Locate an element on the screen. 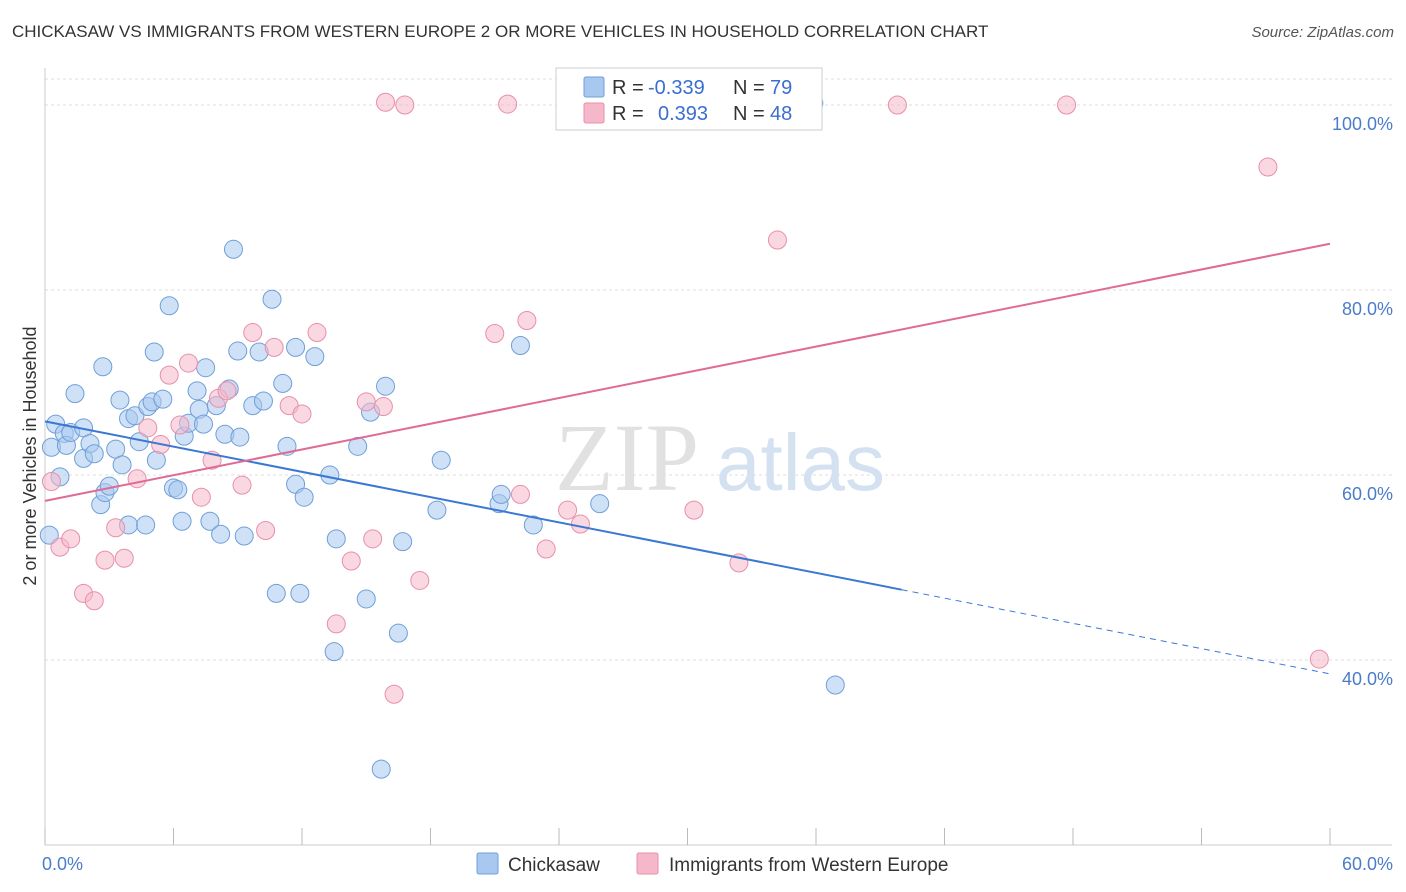  legend-swatch-chickasaw is located at coordinates (594, 87).